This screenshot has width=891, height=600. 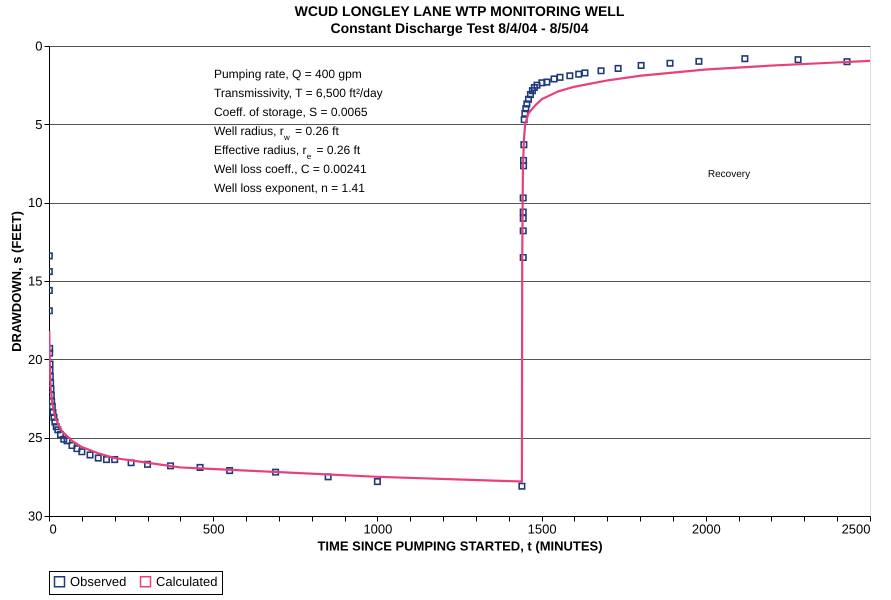 I want to click on annotation: Well loss coeff., C = 0.00241, so click(x=290, y=169).